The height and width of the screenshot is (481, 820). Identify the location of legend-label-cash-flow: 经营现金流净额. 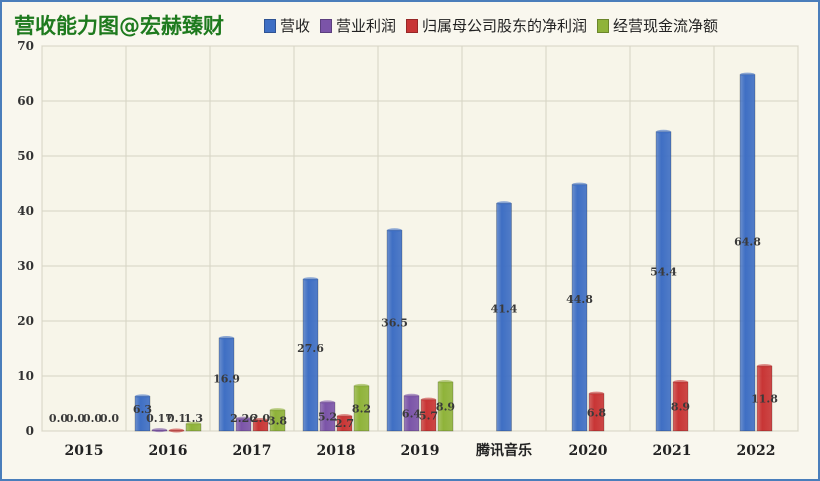
(666, 26).